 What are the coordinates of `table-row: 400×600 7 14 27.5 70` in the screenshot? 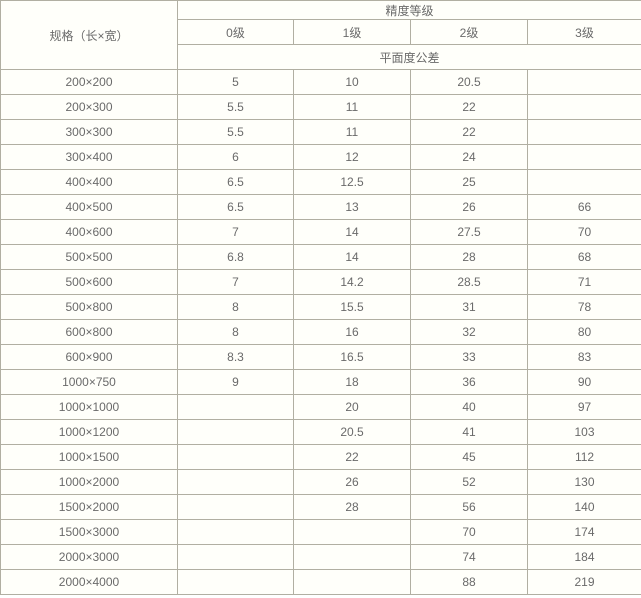 It's located at (320, 232).